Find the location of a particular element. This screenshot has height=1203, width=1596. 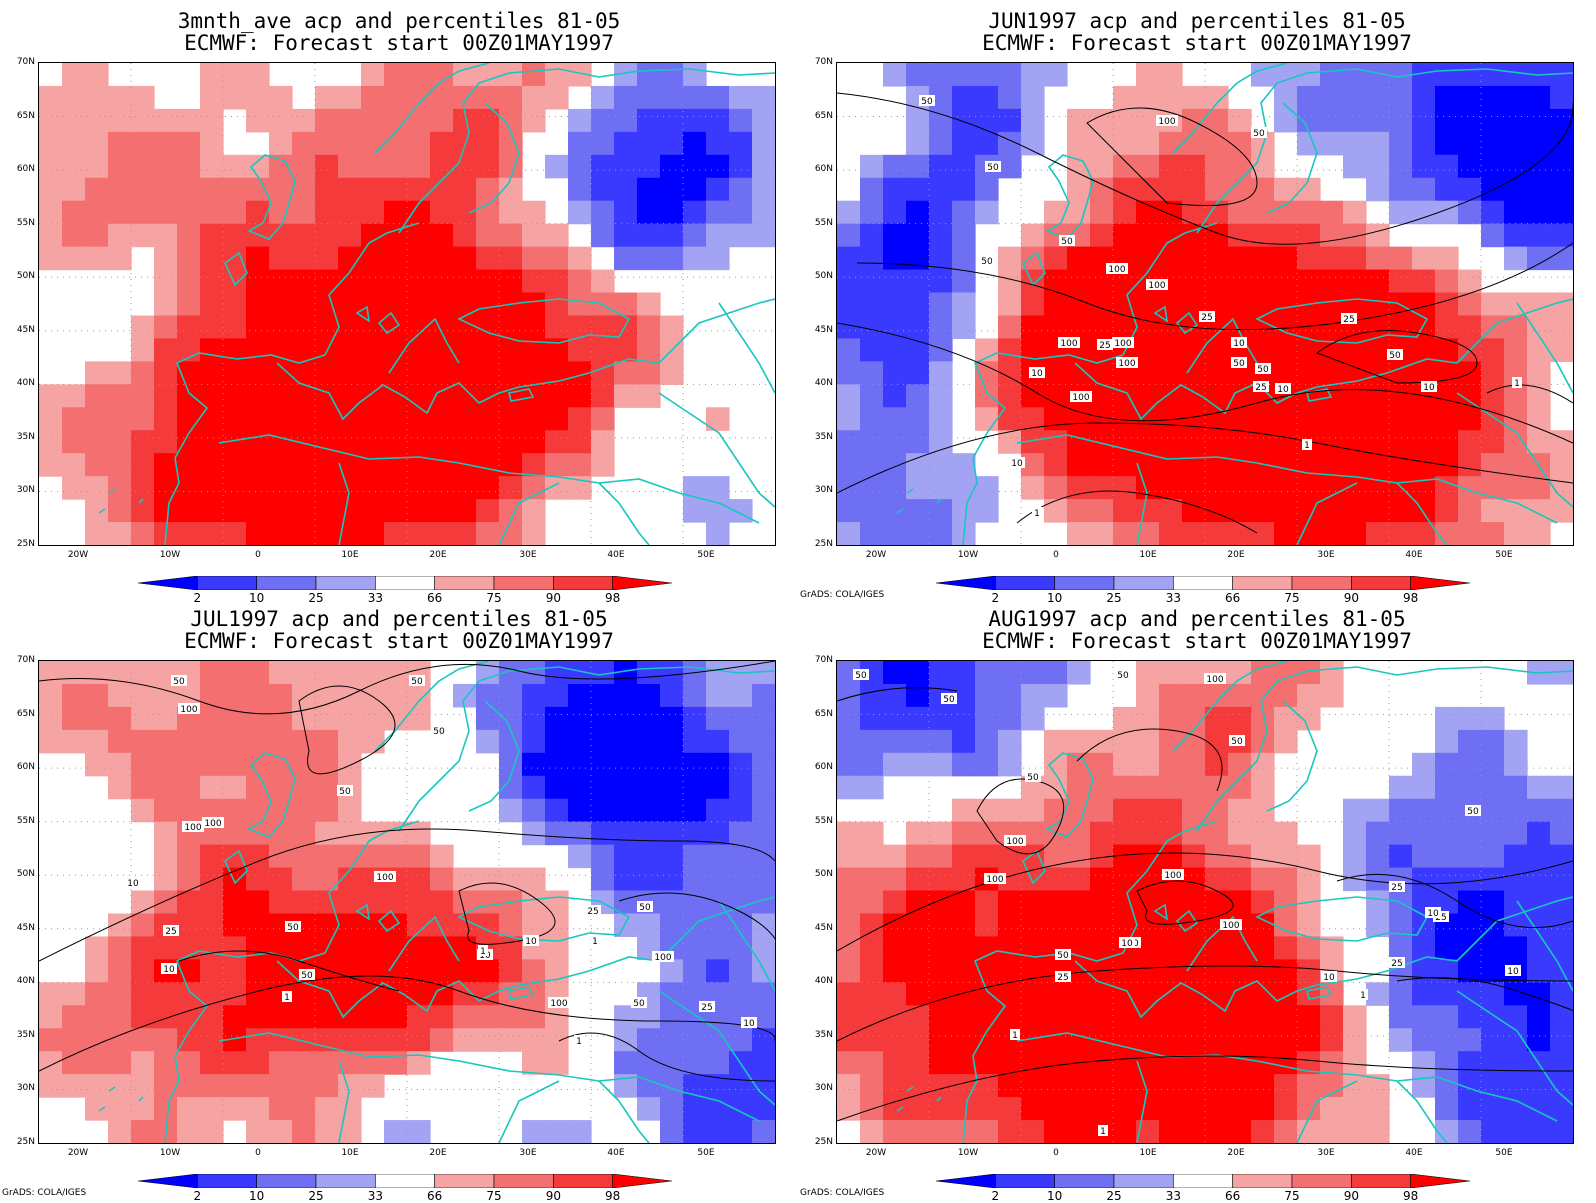

grads-credit: GrADS: COLA/IGES is located at coordinates (842, 595).